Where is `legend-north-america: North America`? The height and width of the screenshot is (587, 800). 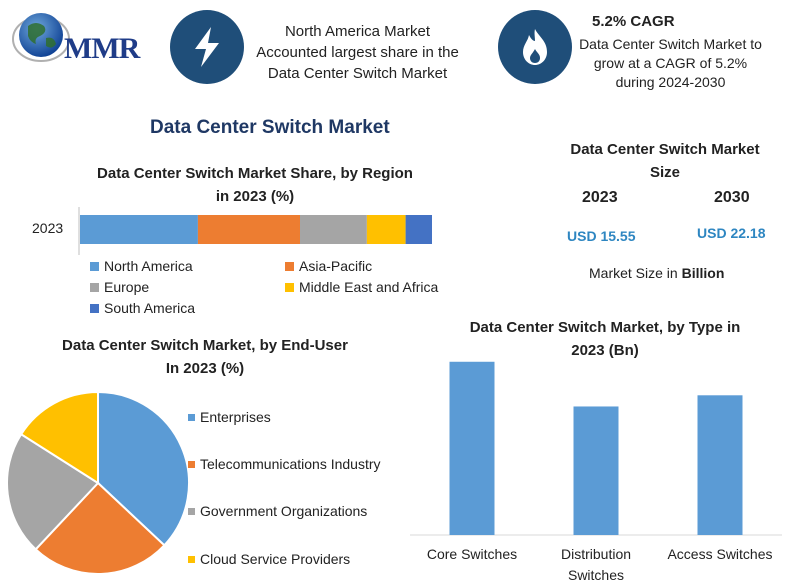 legend-north-america: North America is located at coordinates (141, 266).